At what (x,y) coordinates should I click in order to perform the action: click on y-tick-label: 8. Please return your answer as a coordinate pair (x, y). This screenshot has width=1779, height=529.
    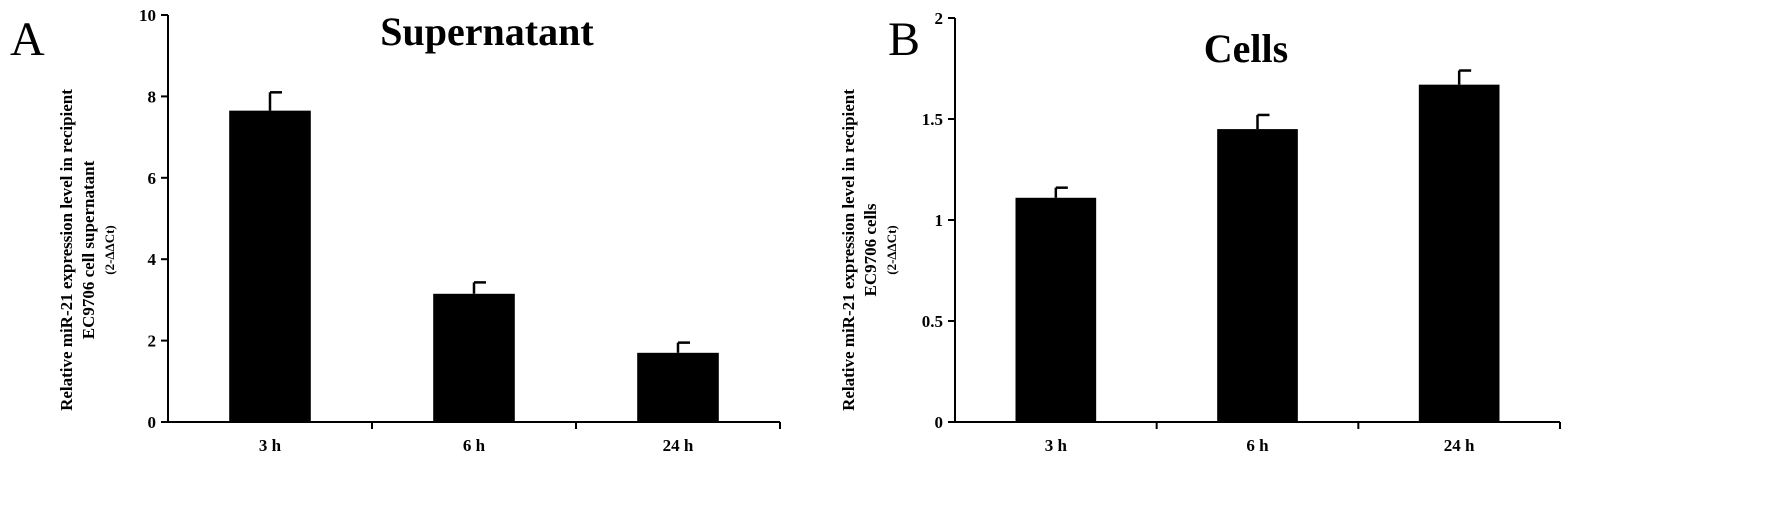
    Looking at the image, I should click on (152, 96).